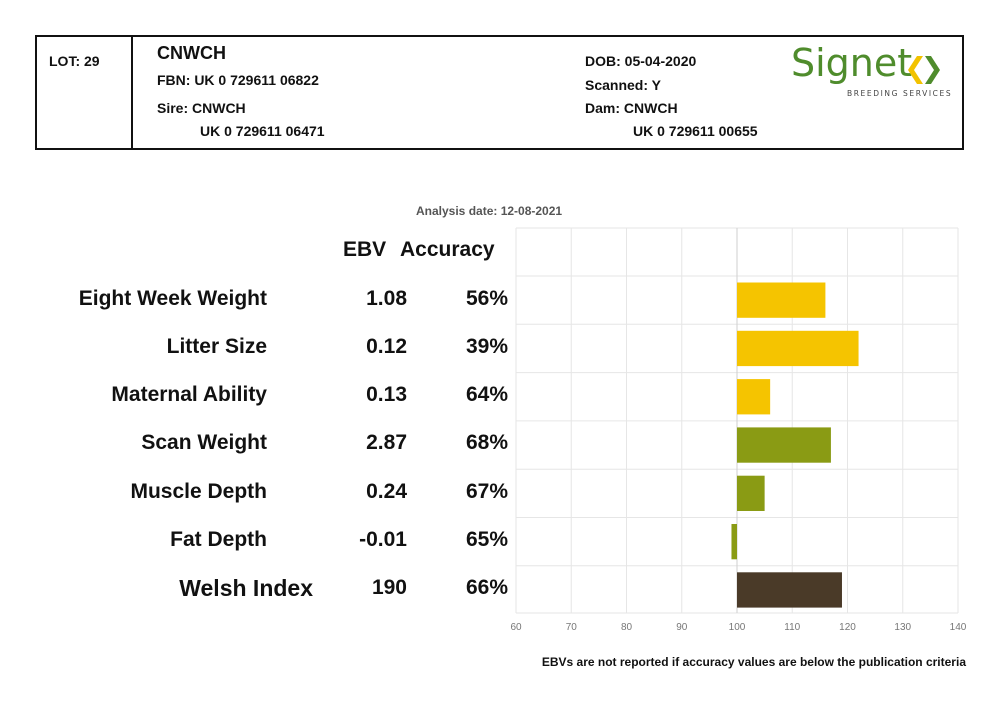 This screenshot has width=1000, height=707. Describe the element at coordinates (486, 442) in the screenshot. I see `accuracy-value: 68%` at that location.